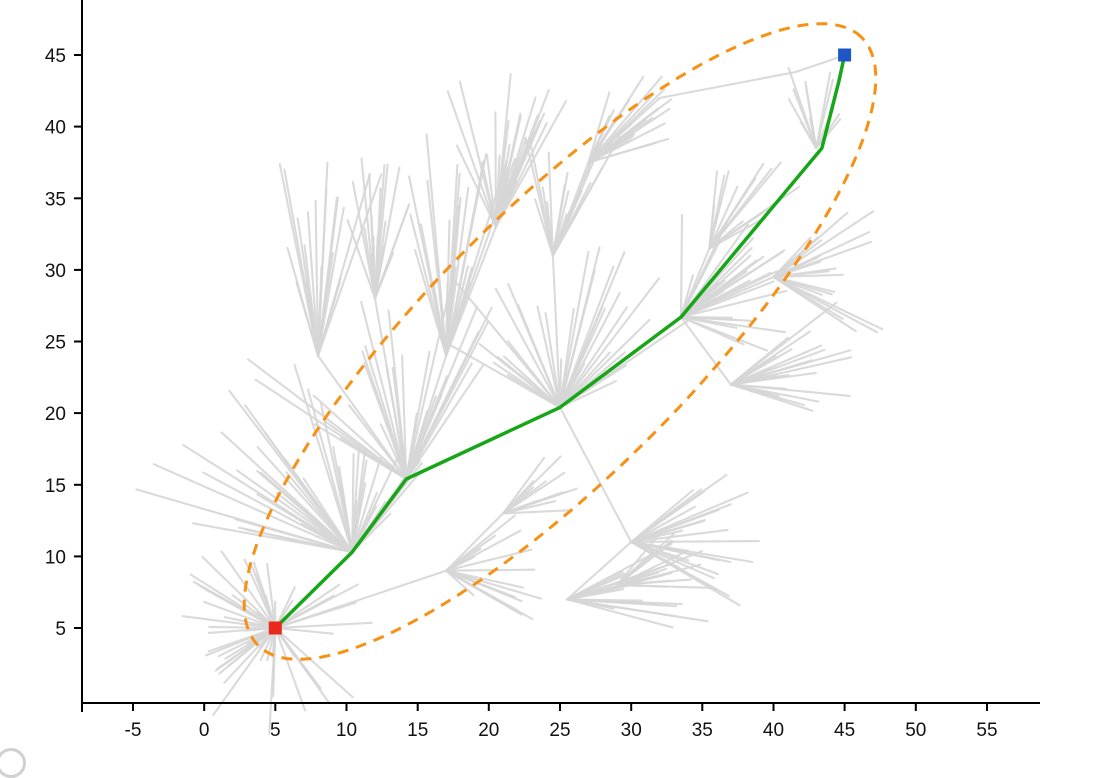 The height and width of the screenshot is (778, 1098). What do you see at coordinates (559, 730) in the screenshot?
I see `x-tick-label: 25` at bounding box center [559, 730].